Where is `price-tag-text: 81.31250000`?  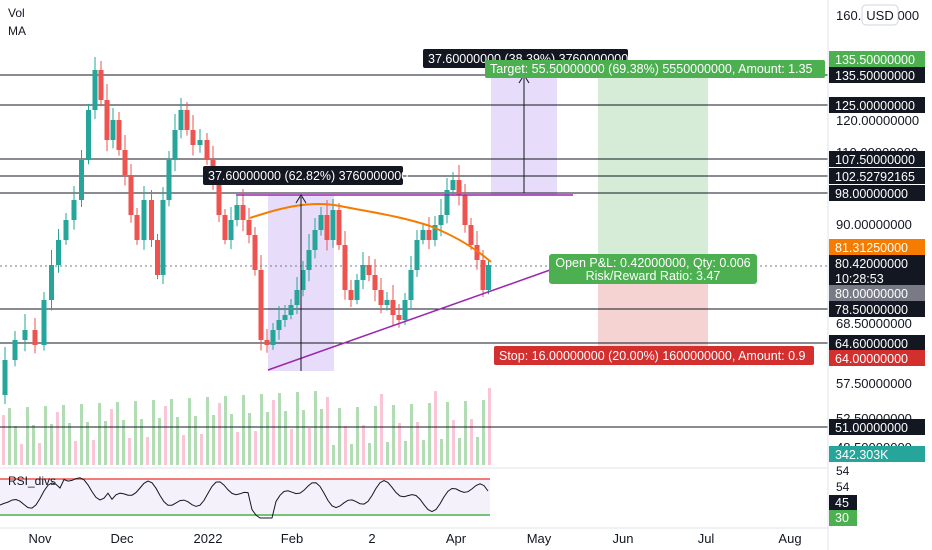 price-tag-text: 81.31250000 is located at coordinates (871, 248).